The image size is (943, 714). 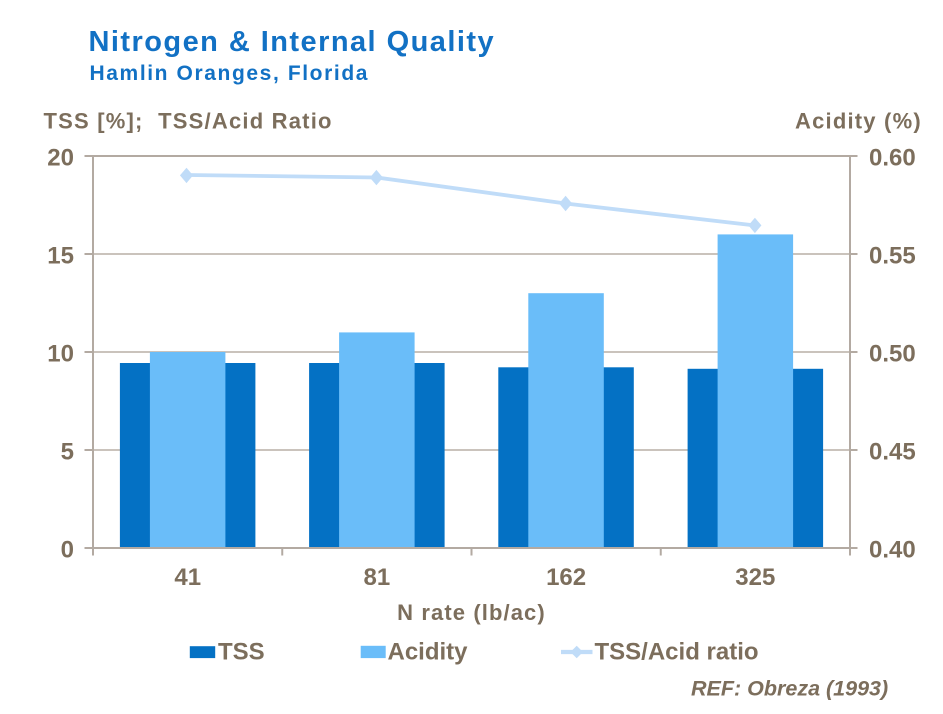 What do you see at coordinates (755, 577) in the screenshot?
I see `svg-text: 325` at bounding box center [755, 577].